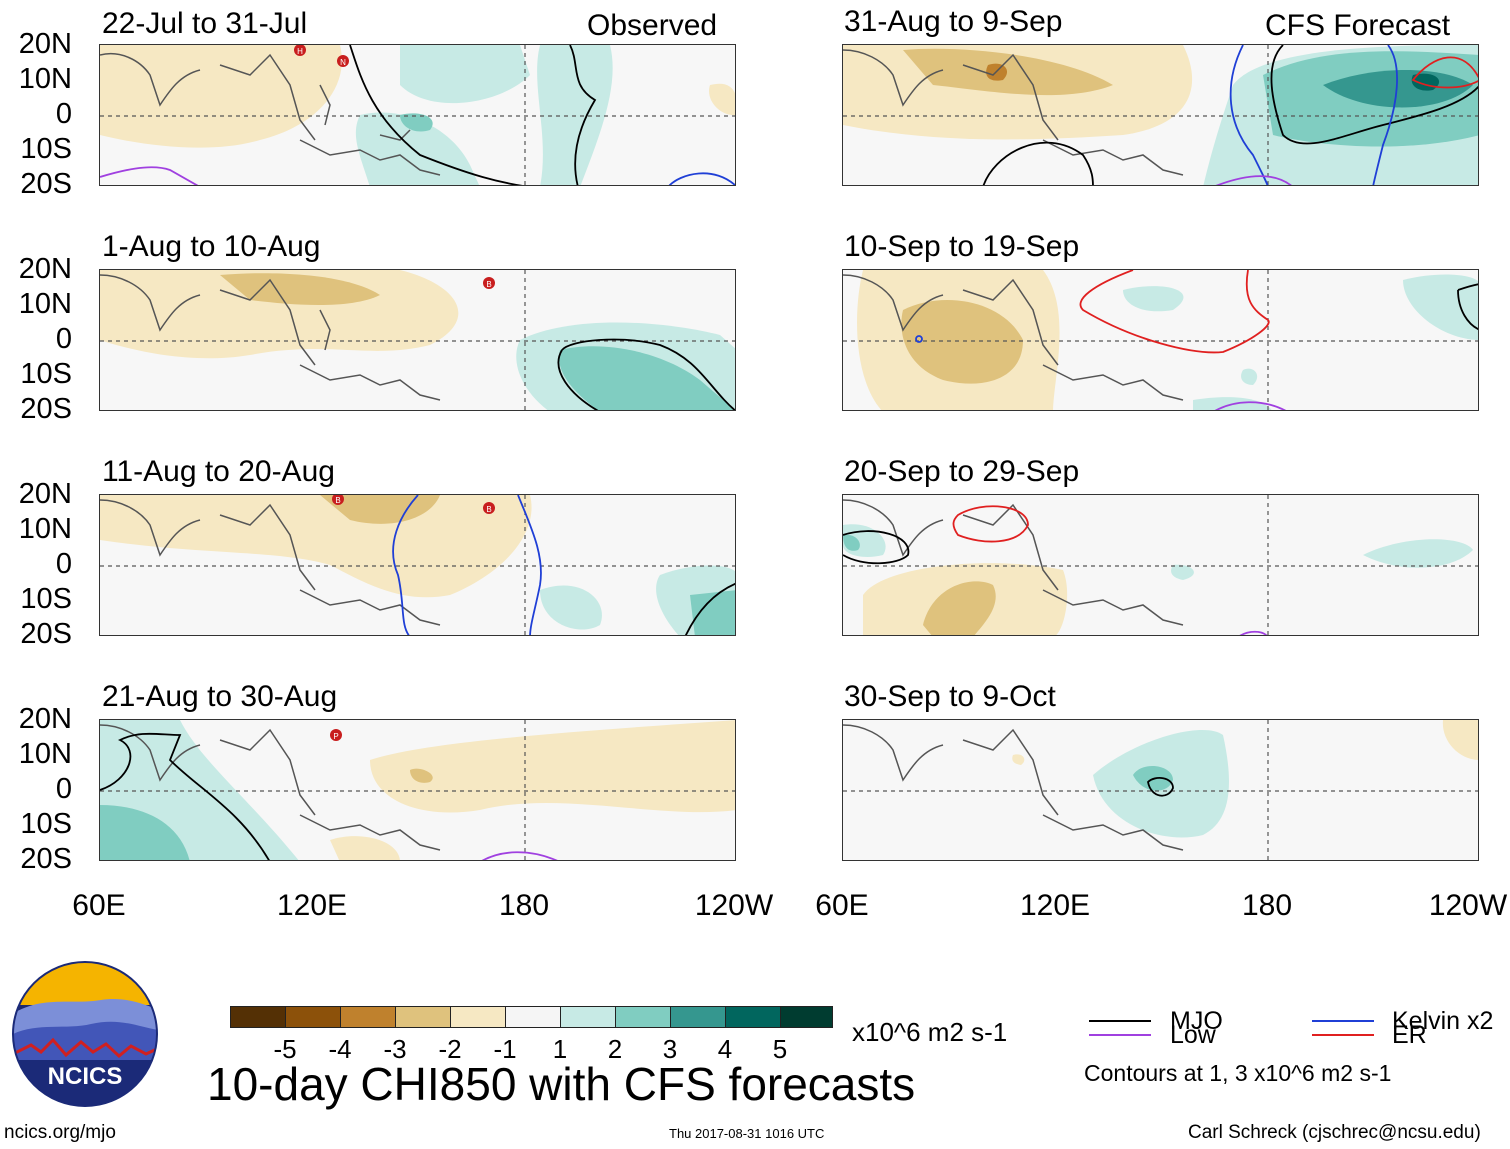 The image size is (1510, 1149). I want to click on lat-label: 0, so click(63, 789).